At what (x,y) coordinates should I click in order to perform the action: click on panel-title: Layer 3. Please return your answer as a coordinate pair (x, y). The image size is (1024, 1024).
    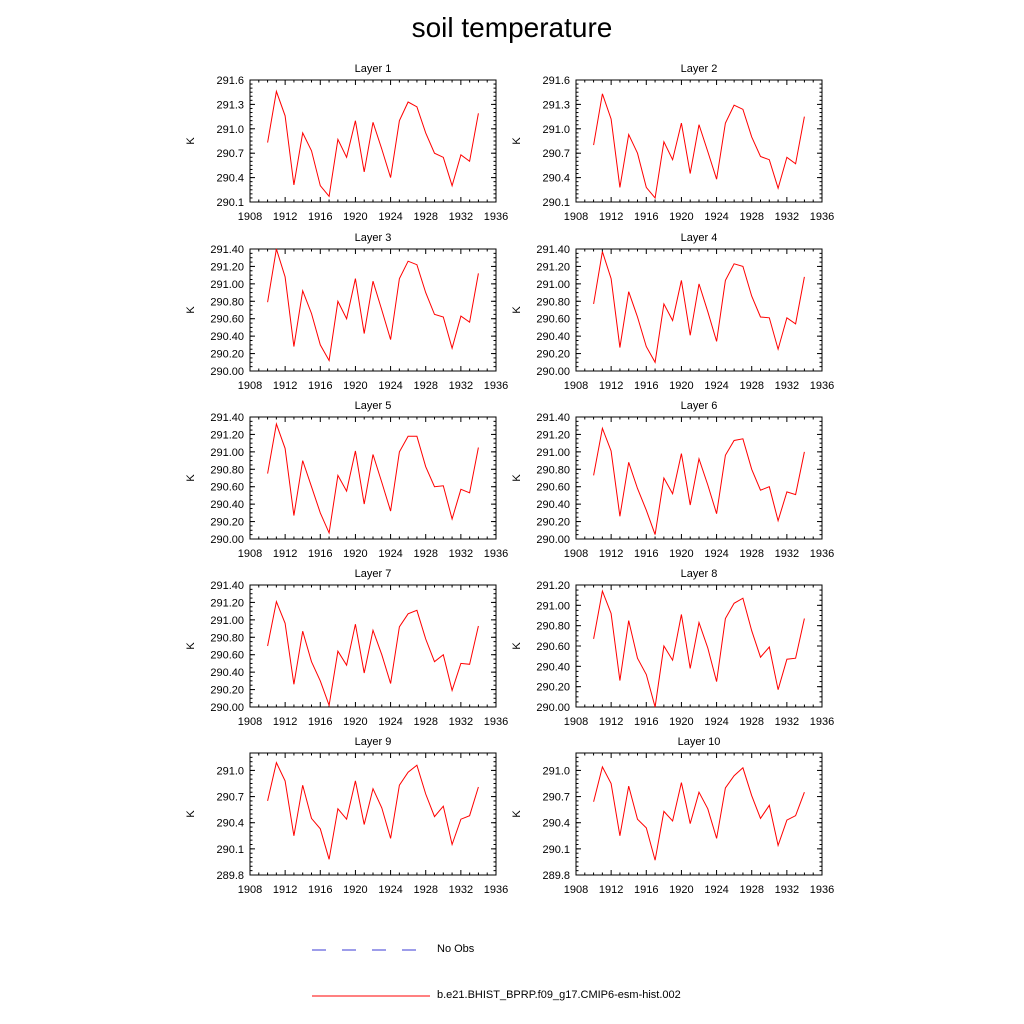
    Looking at the image, I should click on (373, 238).